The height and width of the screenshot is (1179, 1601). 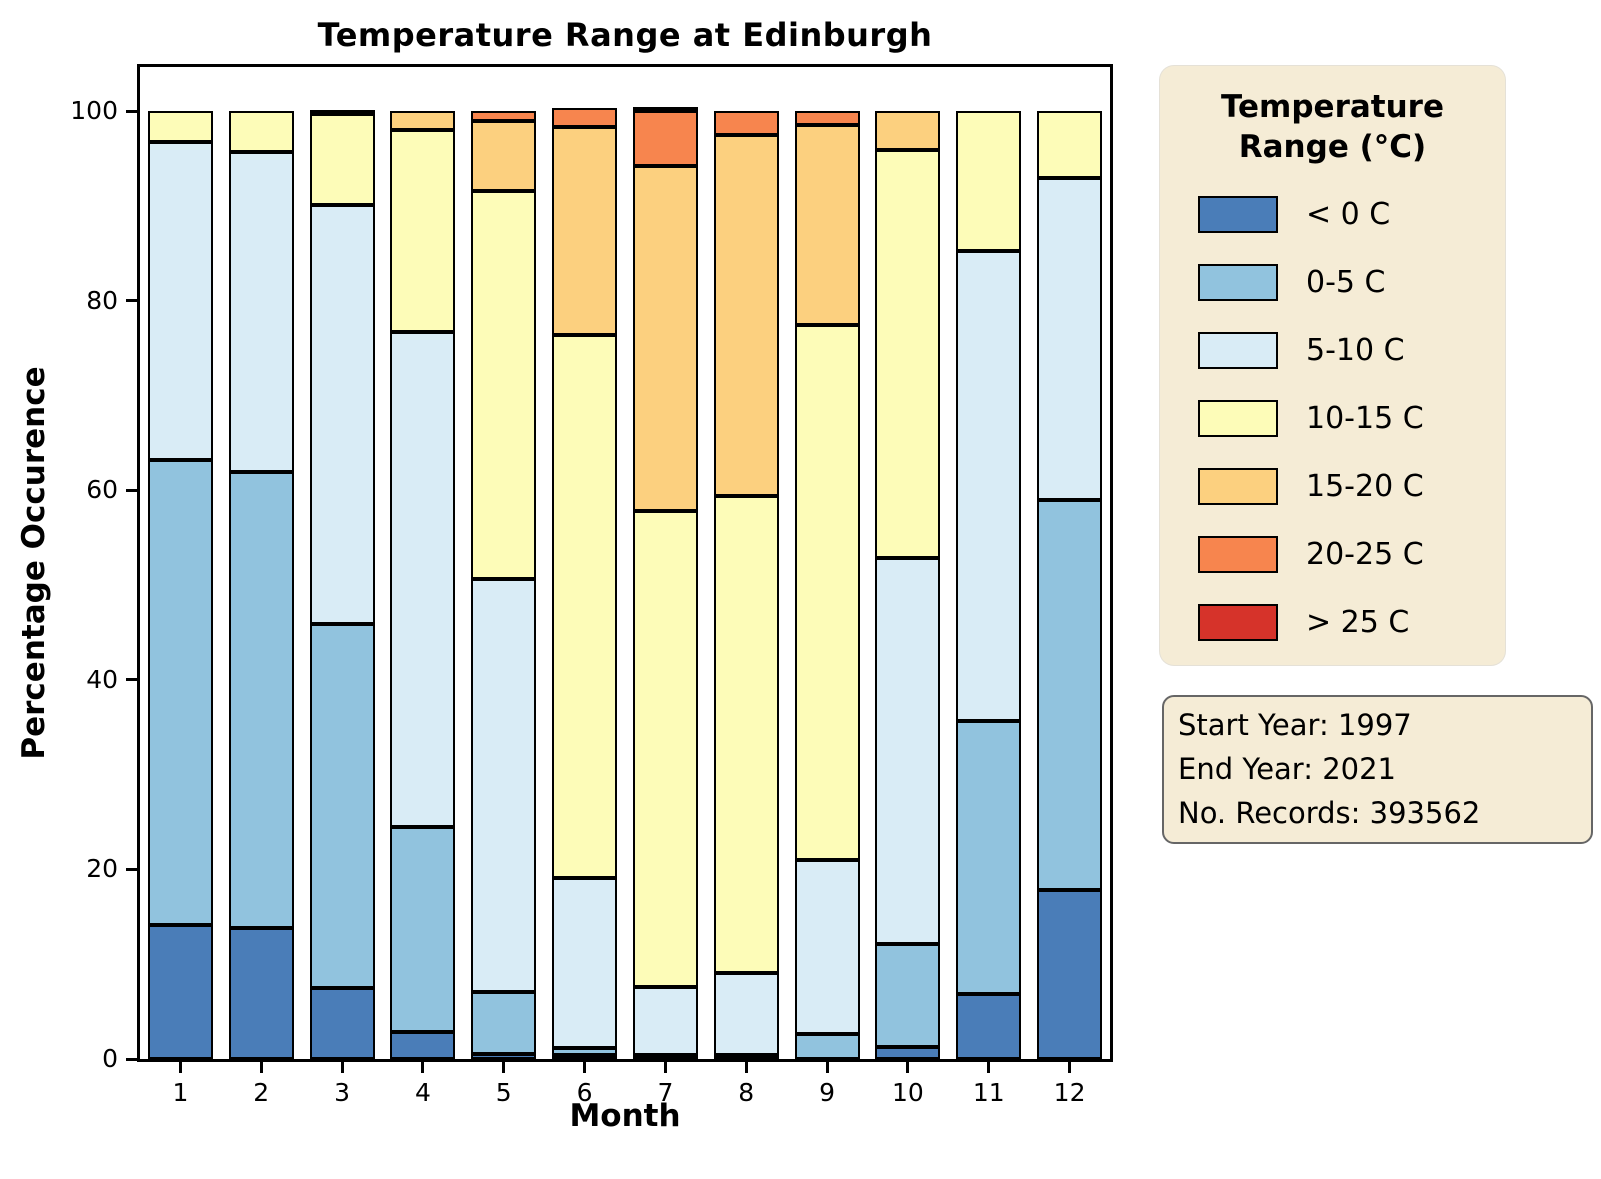 I want to click on legend-entry-label: 15-20 C, so click(x=1365, y=486).